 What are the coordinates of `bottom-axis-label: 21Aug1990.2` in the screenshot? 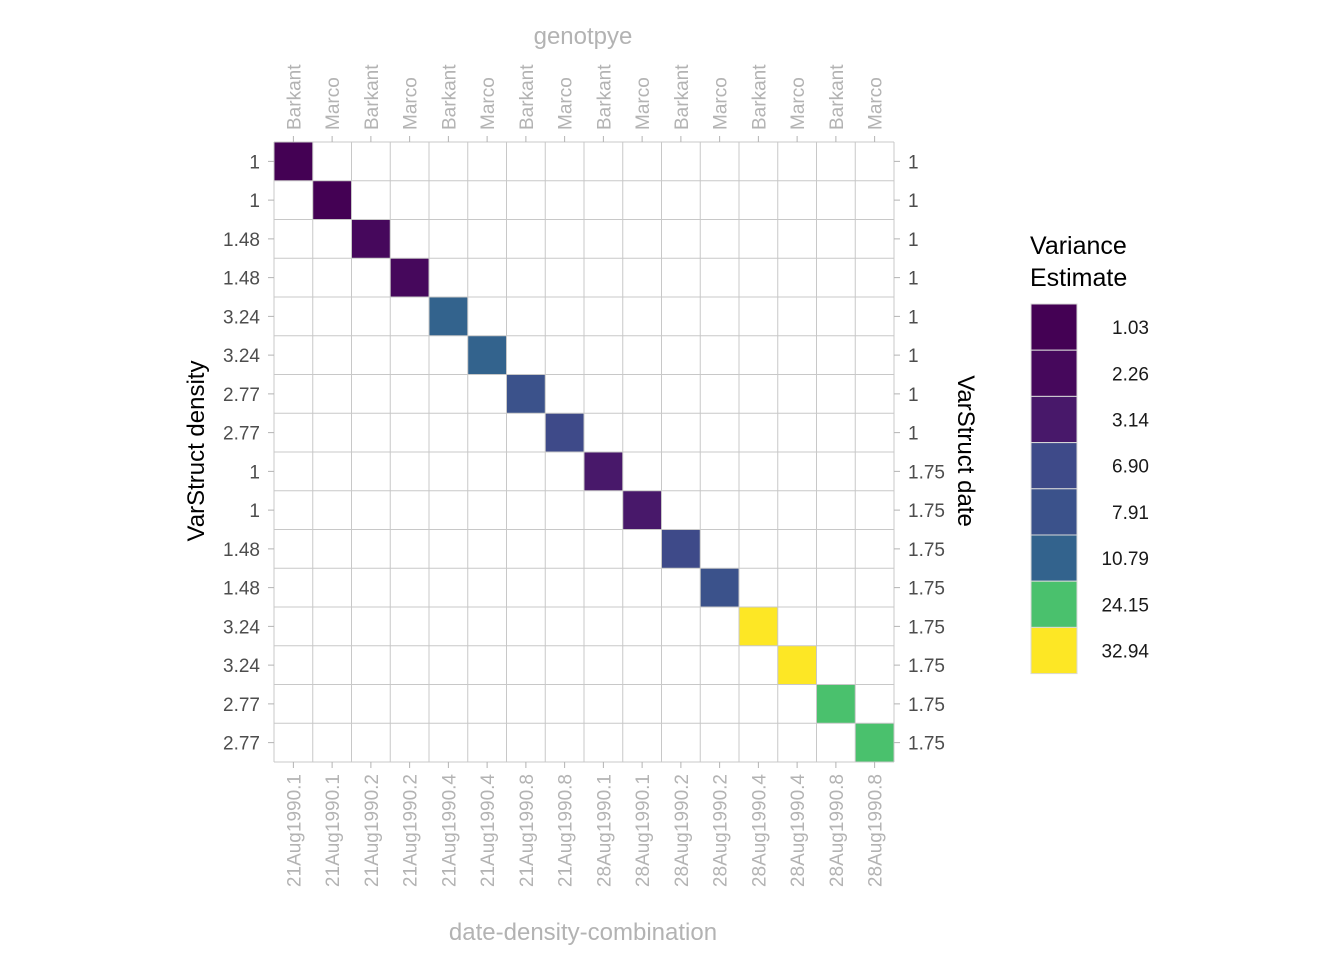 It's located at (411, 830).